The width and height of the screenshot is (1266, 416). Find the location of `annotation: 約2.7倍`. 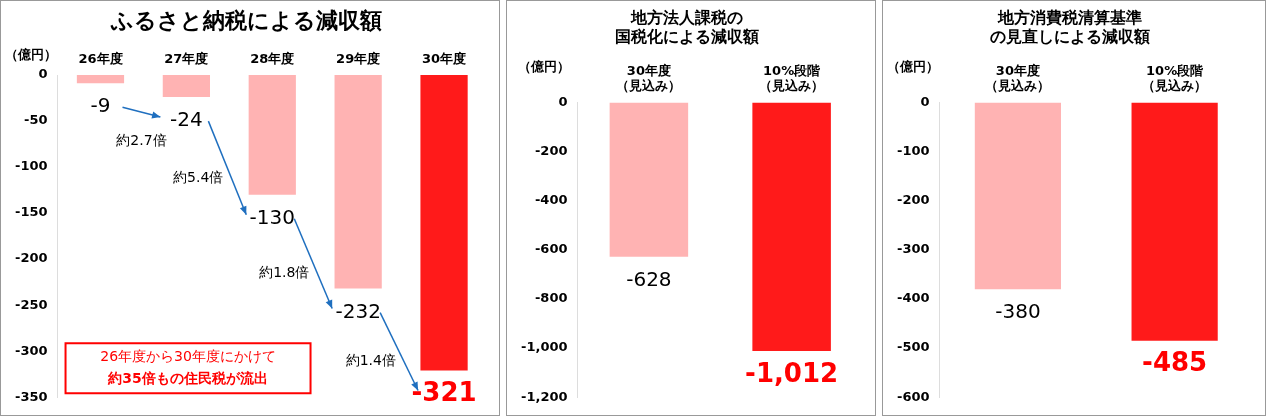

annotation: 約2.7倍 is located at coordinates (141, 139).